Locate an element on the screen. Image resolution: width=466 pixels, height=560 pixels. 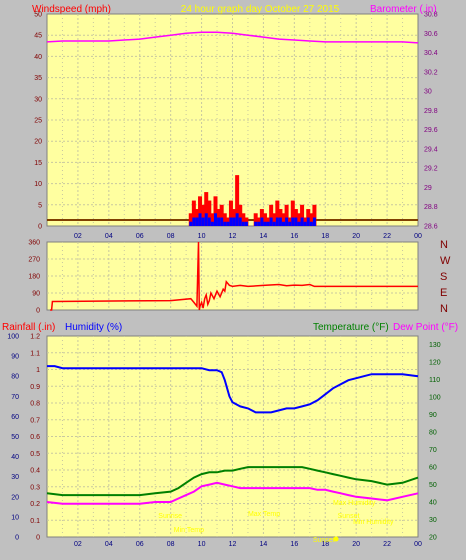
wind-y-tick-label: 10 is located at coordinates (38, 184).